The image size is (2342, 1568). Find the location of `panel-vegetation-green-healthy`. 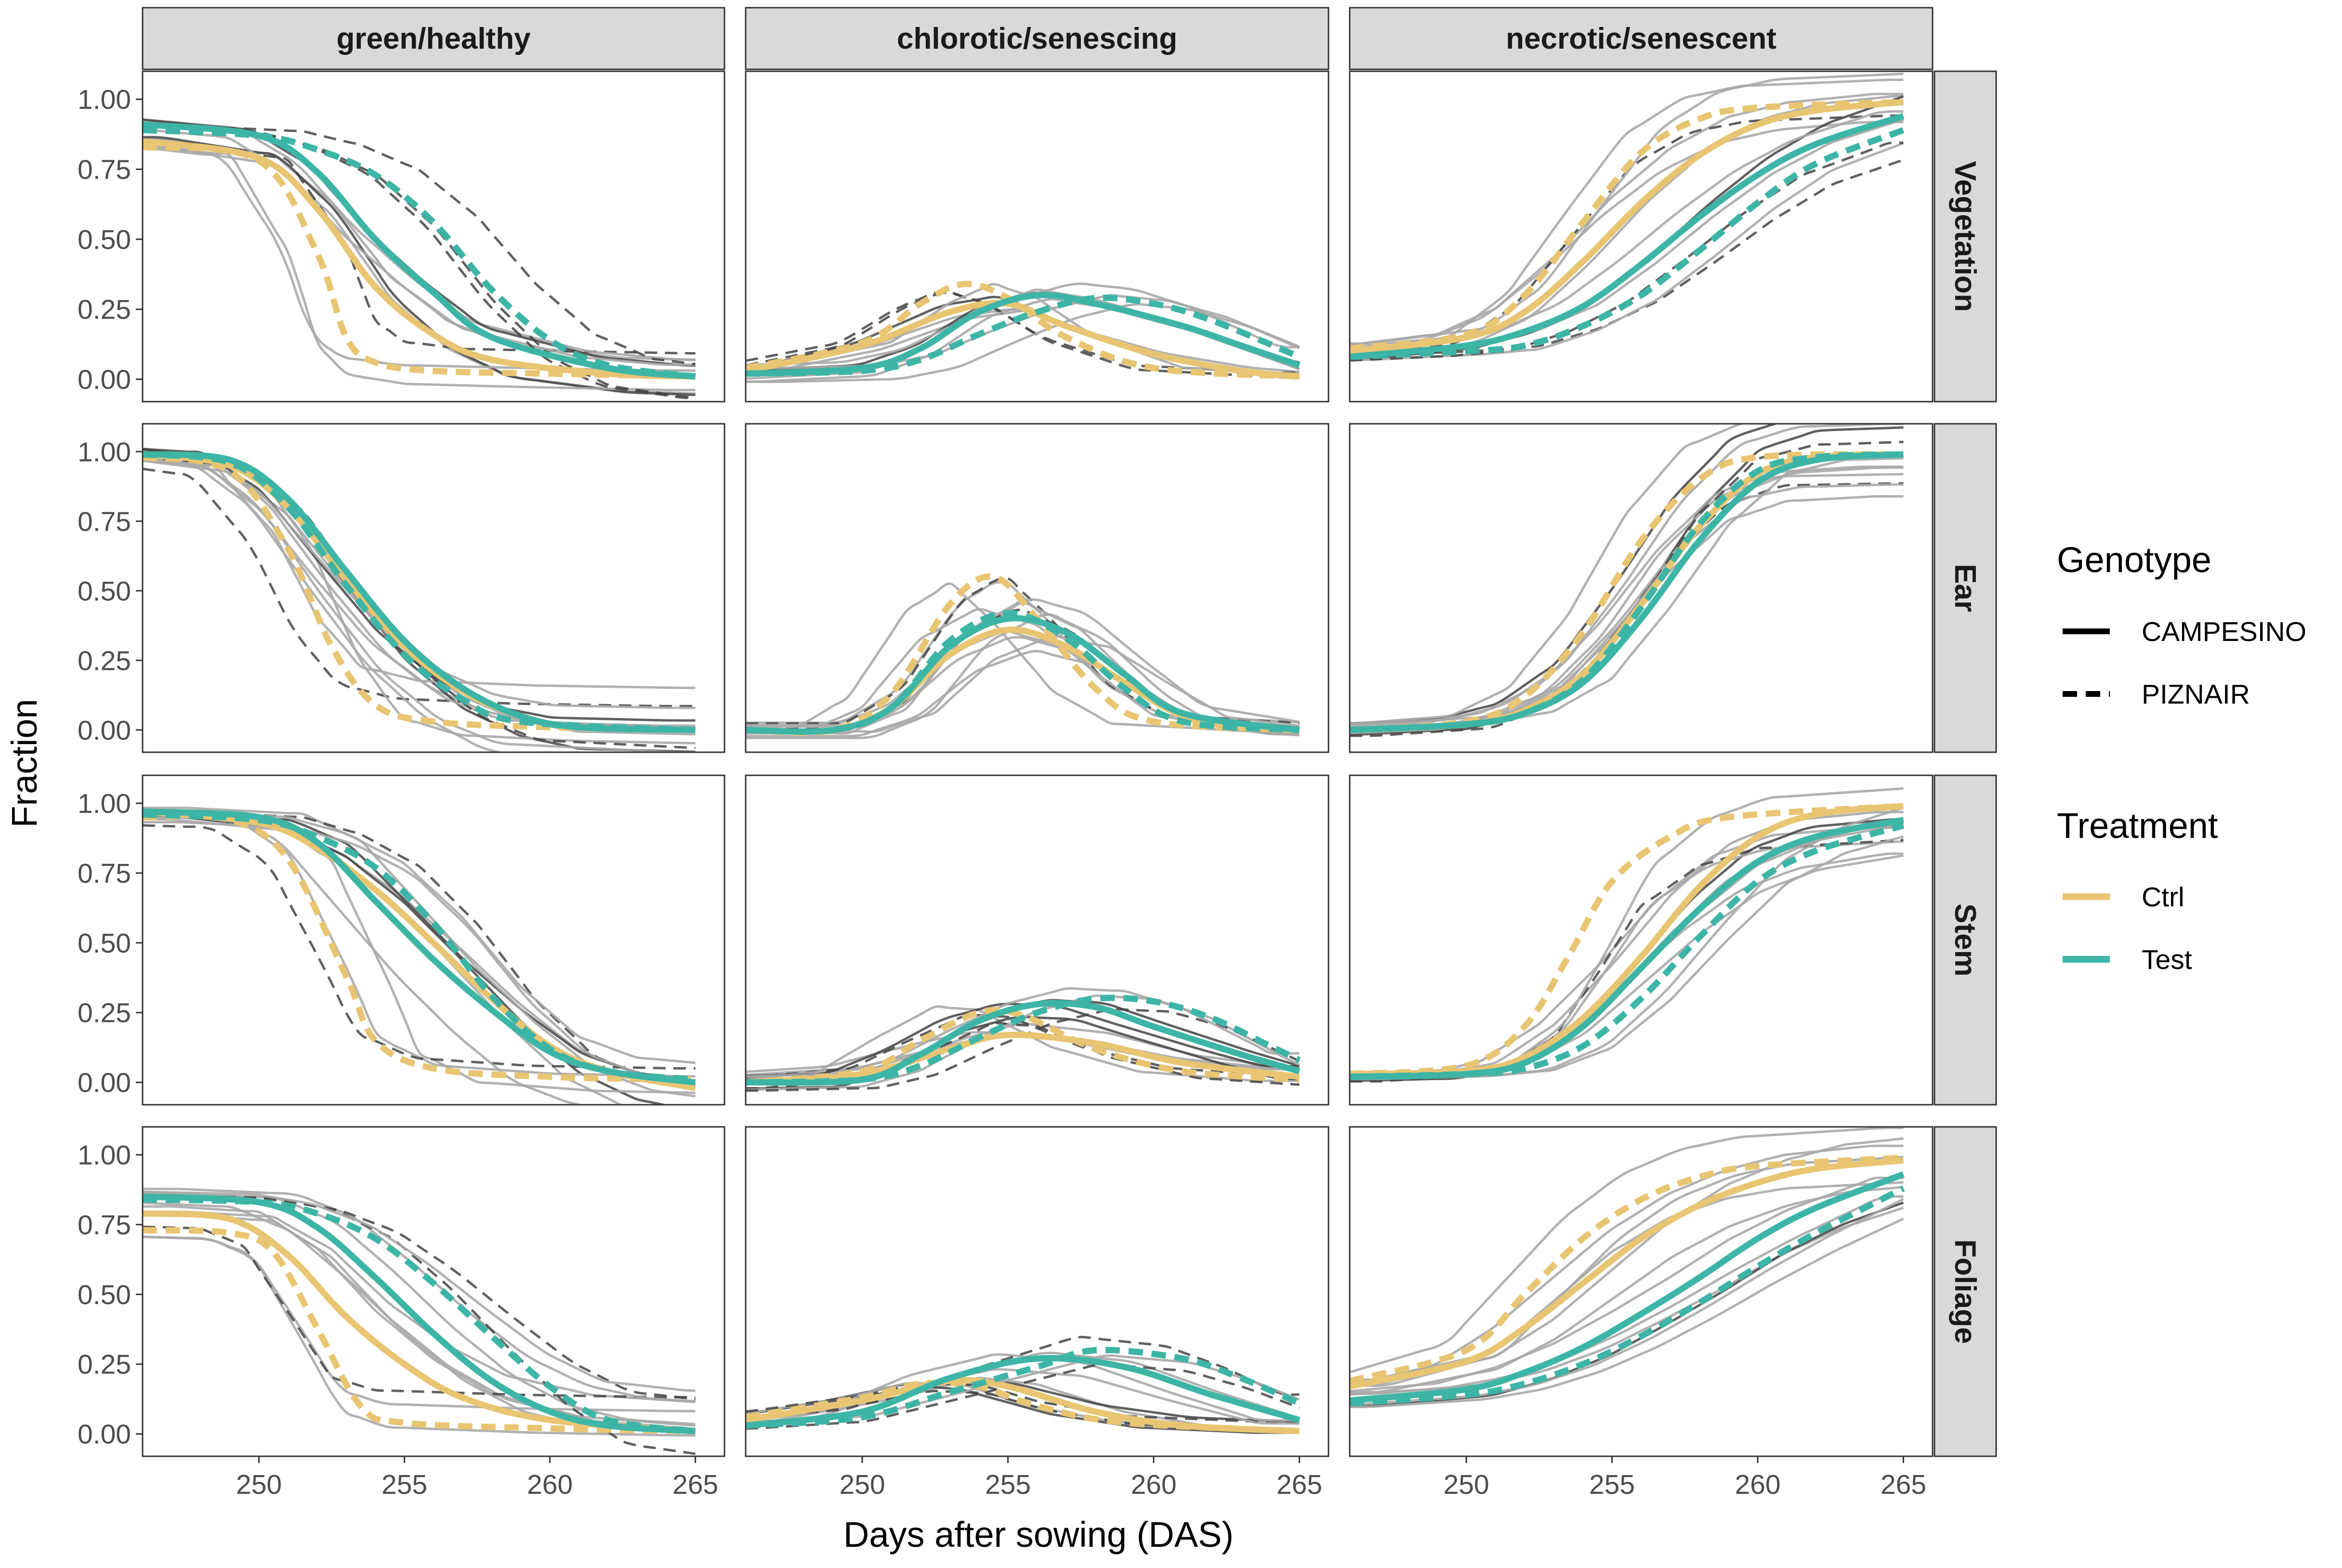

panel-vegetation-green-healthy is located at coordinates (433, 236).